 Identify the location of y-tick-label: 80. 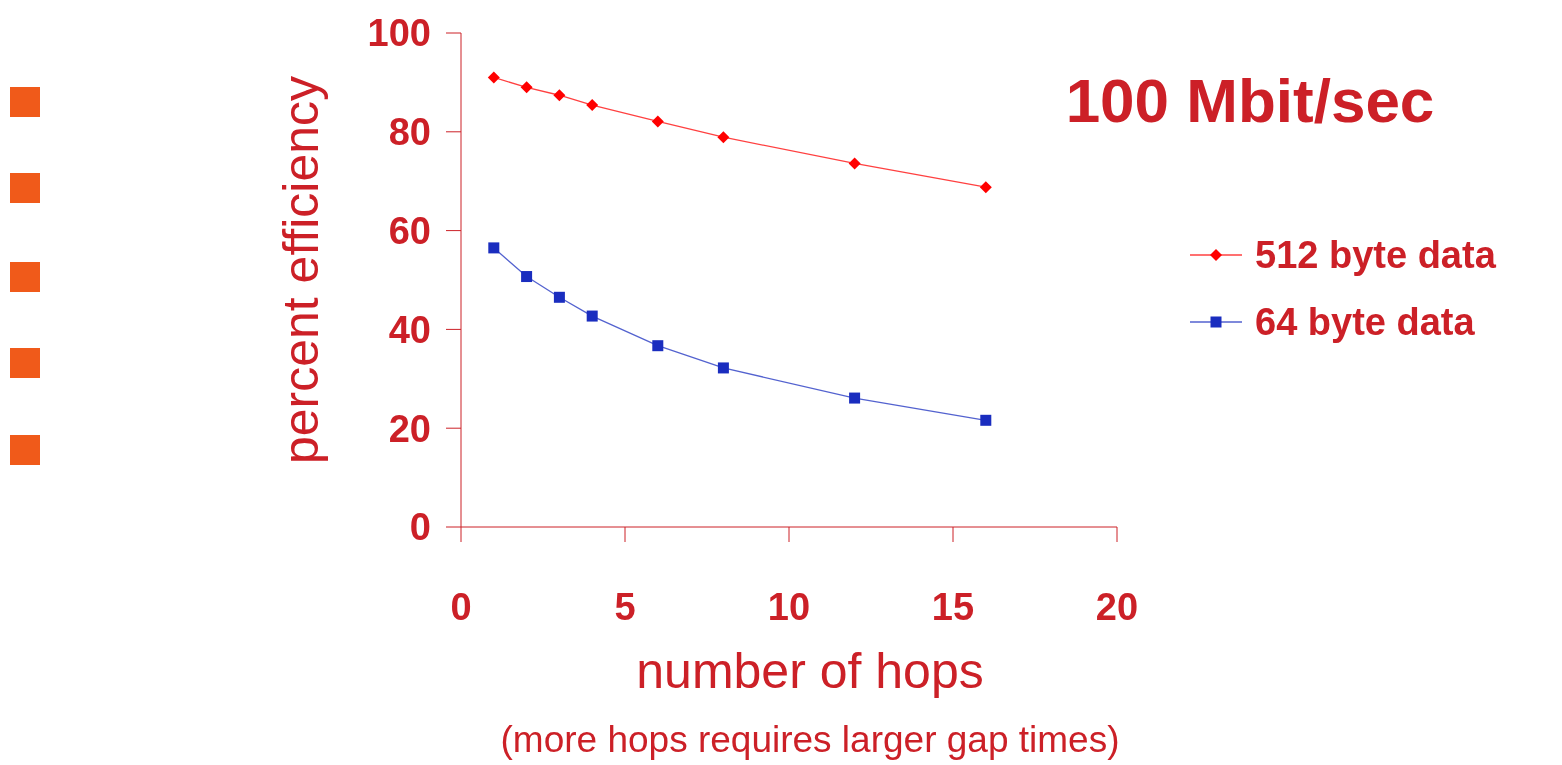
(409, 132).